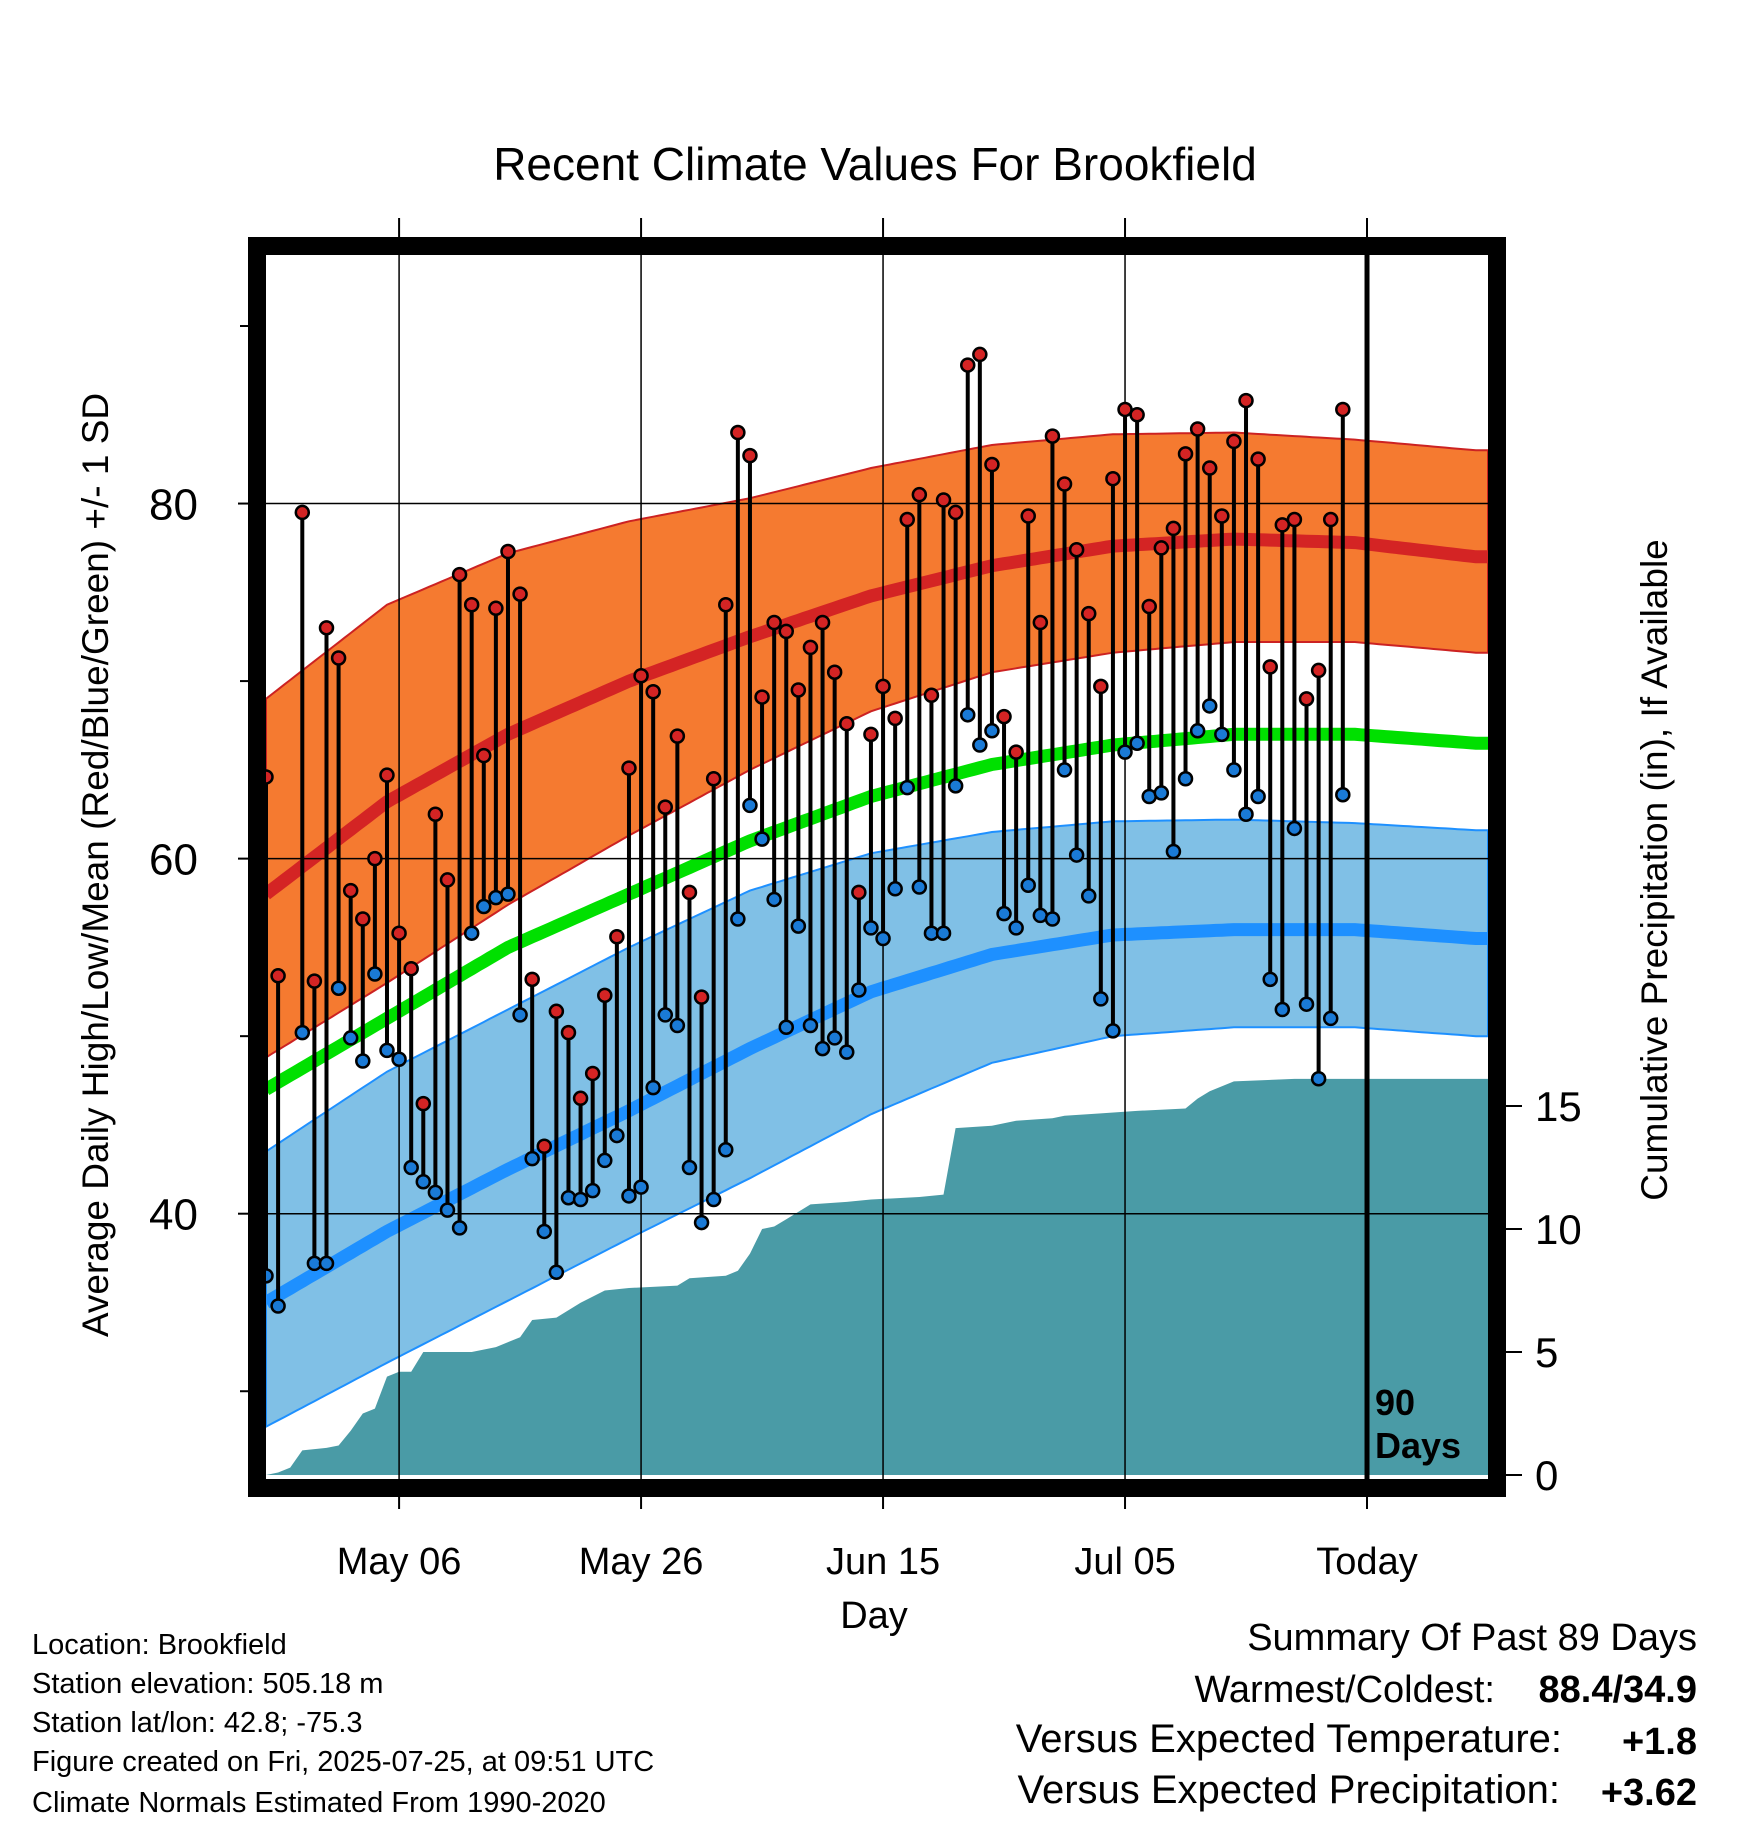 Image resolution: width=1748 pixels, height=1828 pixels. What do you see at coordinates (197, 1723) in the screenshot?
I see `info-latlon: Station lat/lon: 42.8; -75.3` at bounding box center [197, 1723].